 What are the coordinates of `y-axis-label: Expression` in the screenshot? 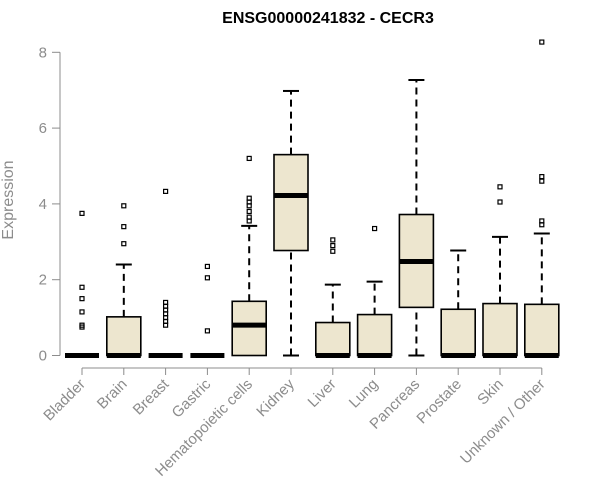 It's located at (8, 199).